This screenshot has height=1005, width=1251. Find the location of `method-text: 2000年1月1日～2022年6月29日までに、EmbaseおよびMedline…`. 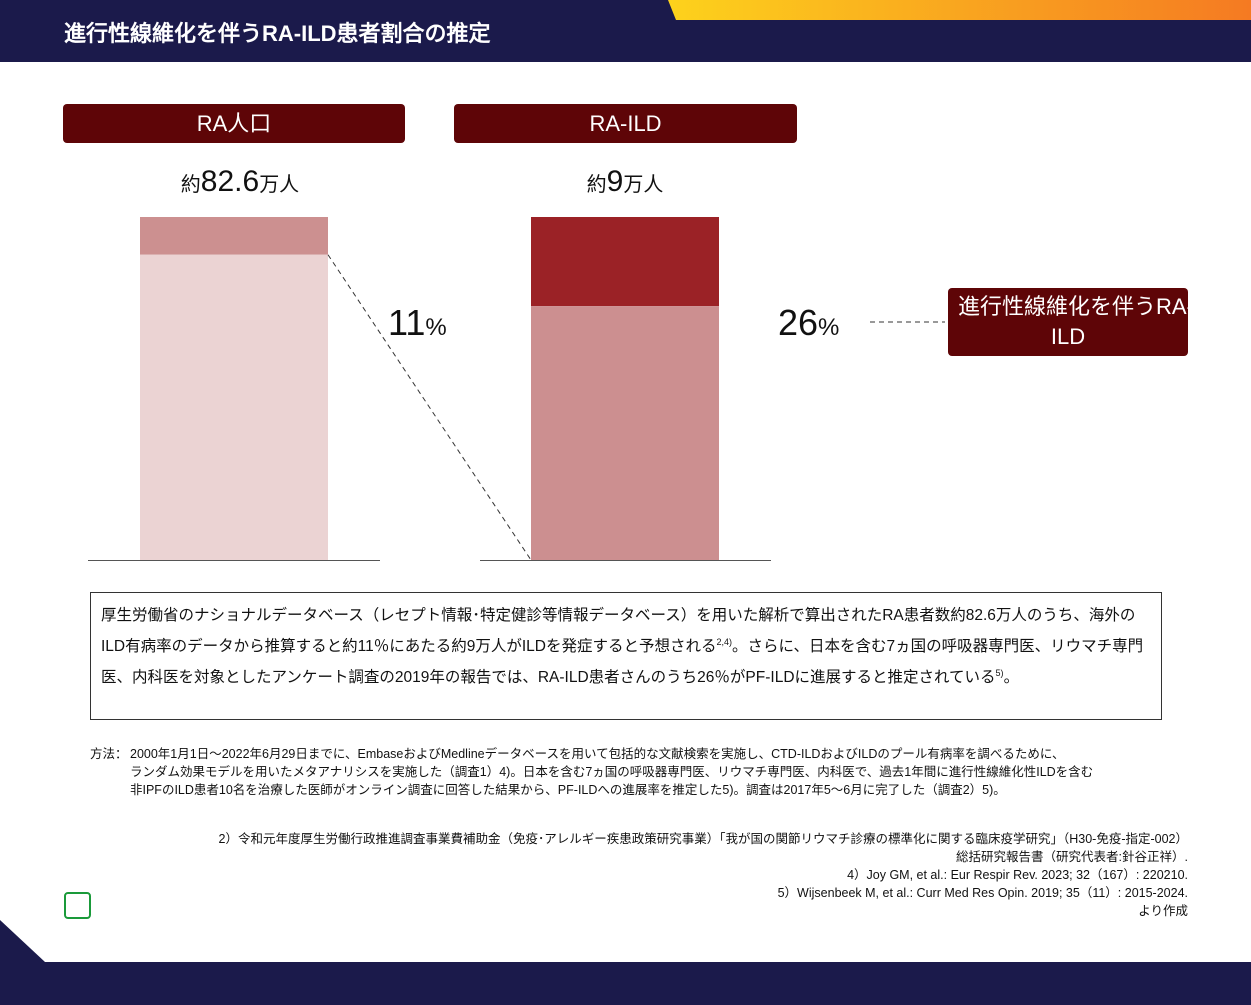

method-text: 2000年1月1日～2022年6月29日までに、EmbaseおよびMedline… is located at coordinates (612, 772).